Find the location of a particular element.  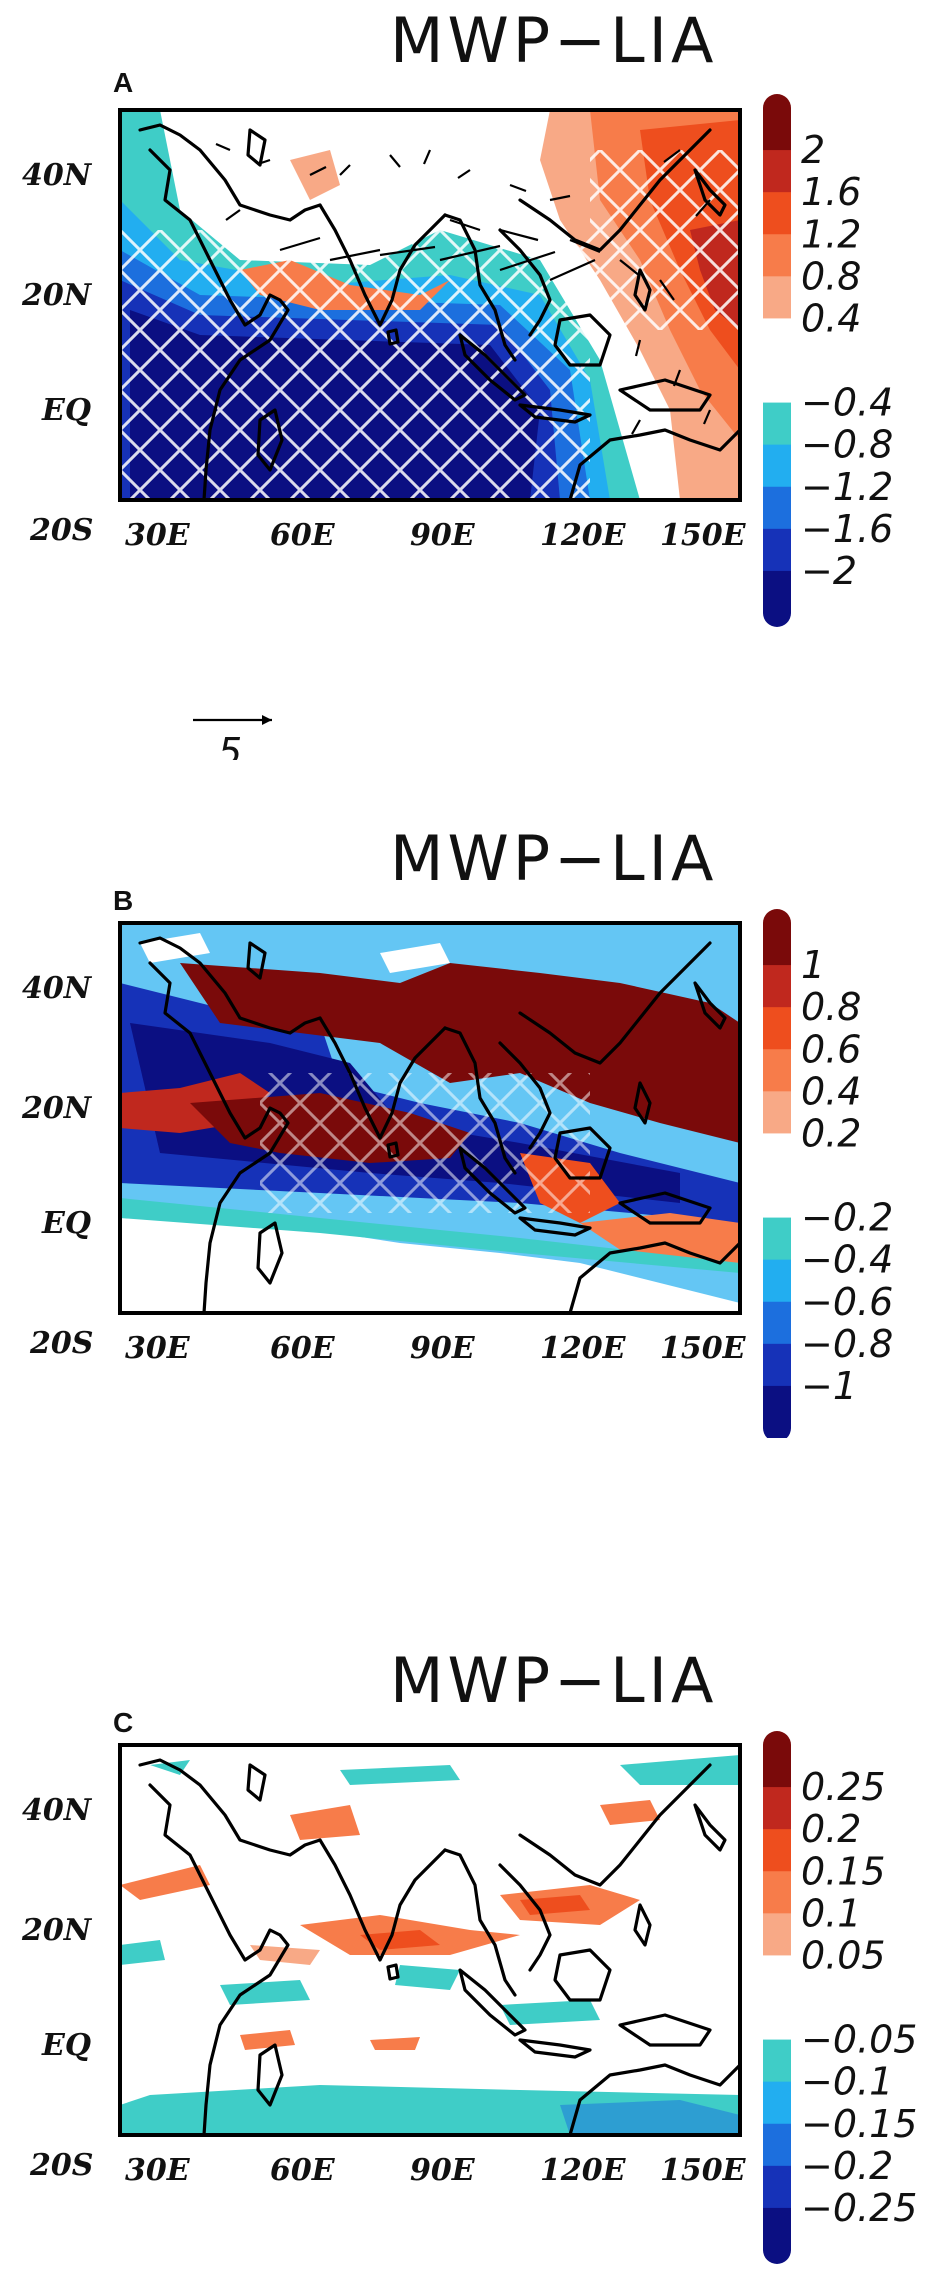

panel-c-lat-ticks: 40N 20N EQ 20S is located at coordinates (57, 1988).